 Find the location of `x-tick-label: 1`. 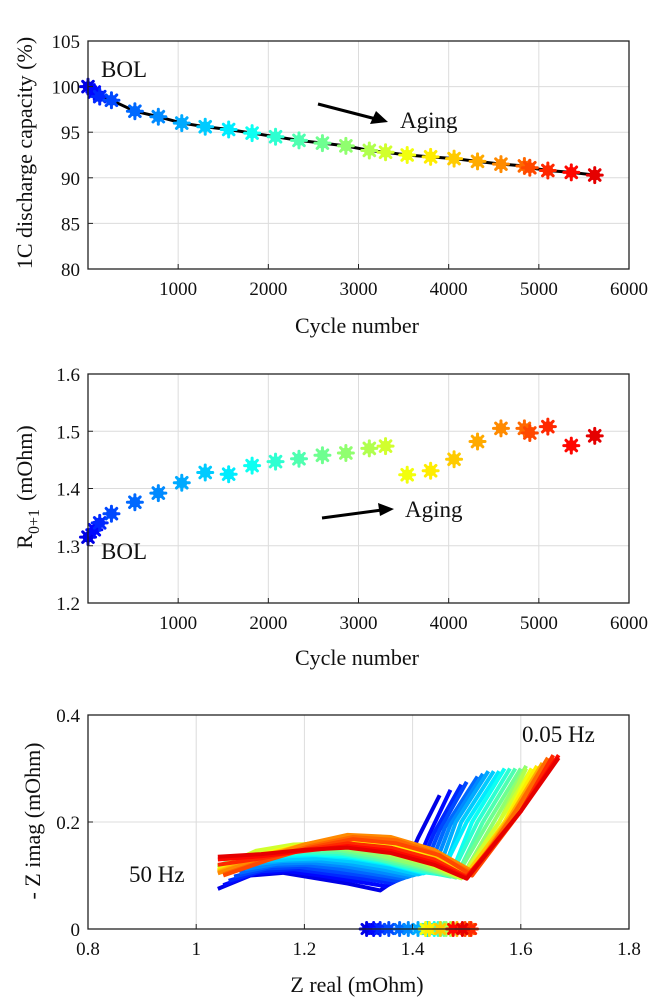

x-tick-label: 1 is located at coordinates (196, 949).